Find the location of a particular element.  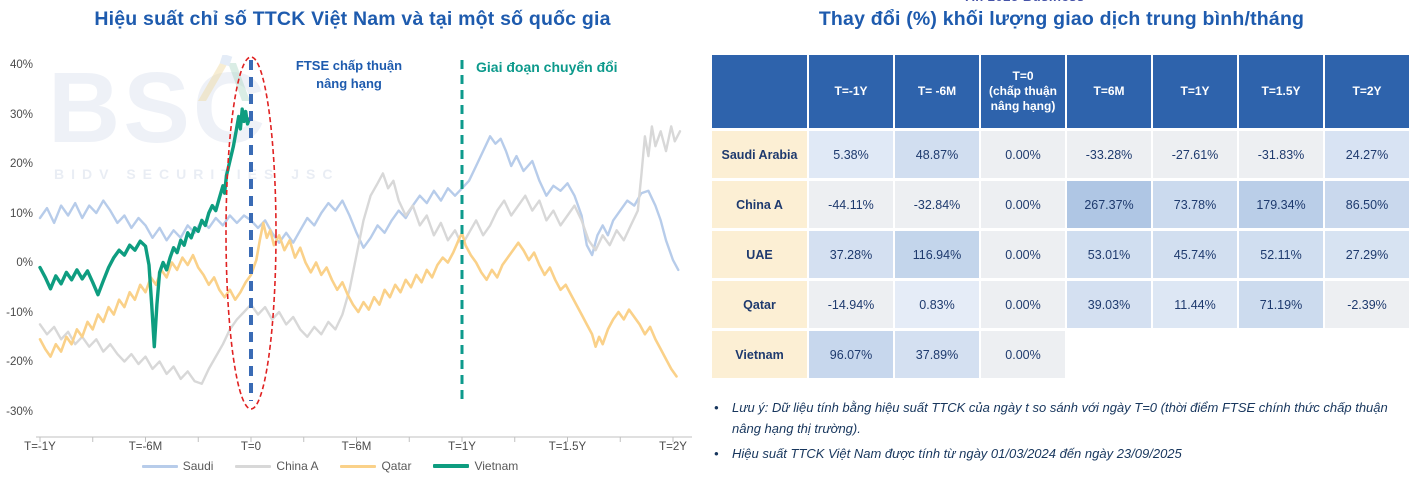

table-cell: -14.94% is located at coordinates (851, 304).